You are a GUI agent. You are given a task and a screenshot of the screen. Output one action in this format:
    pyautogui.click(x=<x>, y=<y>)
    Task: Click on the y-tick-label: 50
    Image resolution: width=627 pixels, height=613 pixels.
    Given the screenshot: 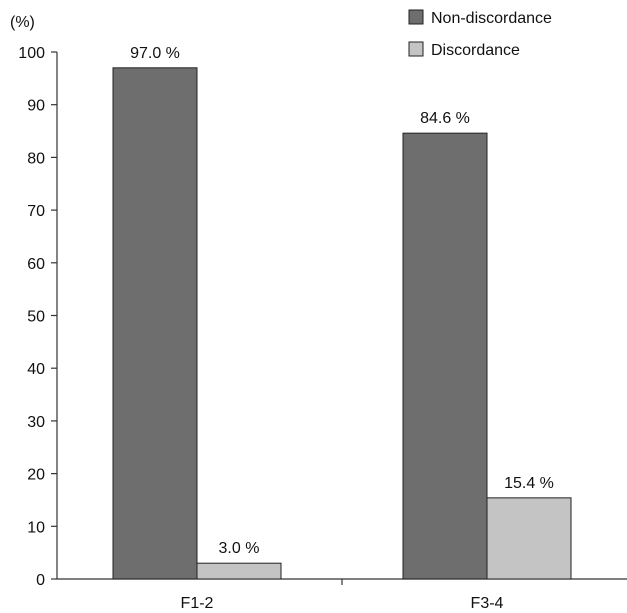 What is the action you would take?
    pyautogui.click(x=36, y=317)
    